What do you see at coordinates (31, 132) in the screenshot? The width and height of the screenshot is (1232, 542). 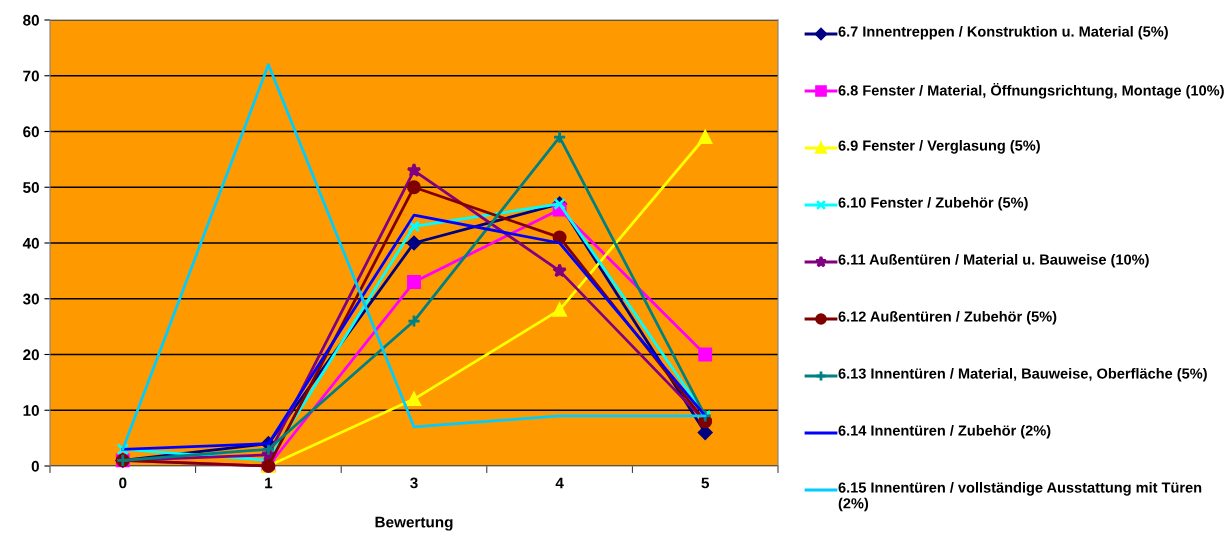 I see `y-tick-label: 60` at bounding box center [31, 132].